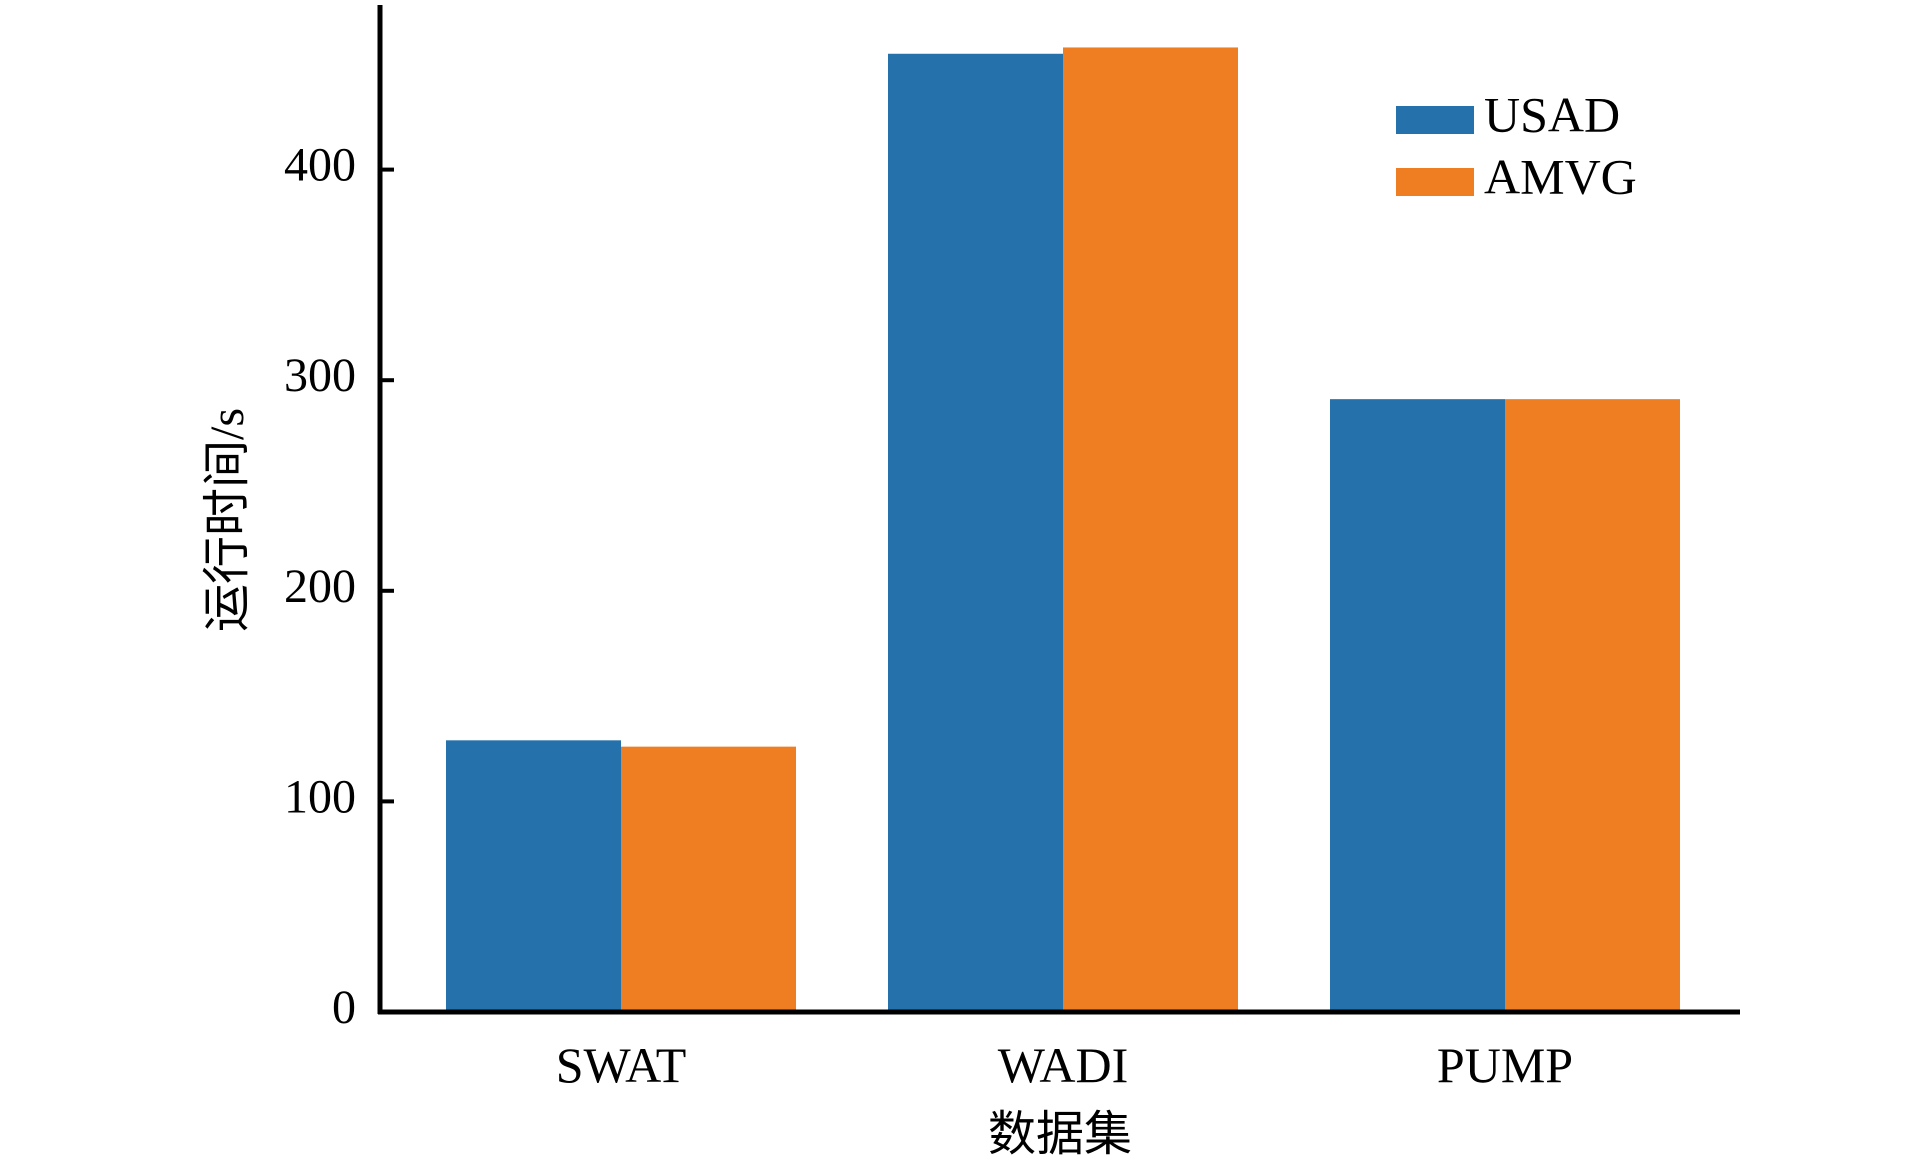  Describe the element at coordinates (1592, 705) in the screenshot. I see `bar-amvg-pump` at that location.